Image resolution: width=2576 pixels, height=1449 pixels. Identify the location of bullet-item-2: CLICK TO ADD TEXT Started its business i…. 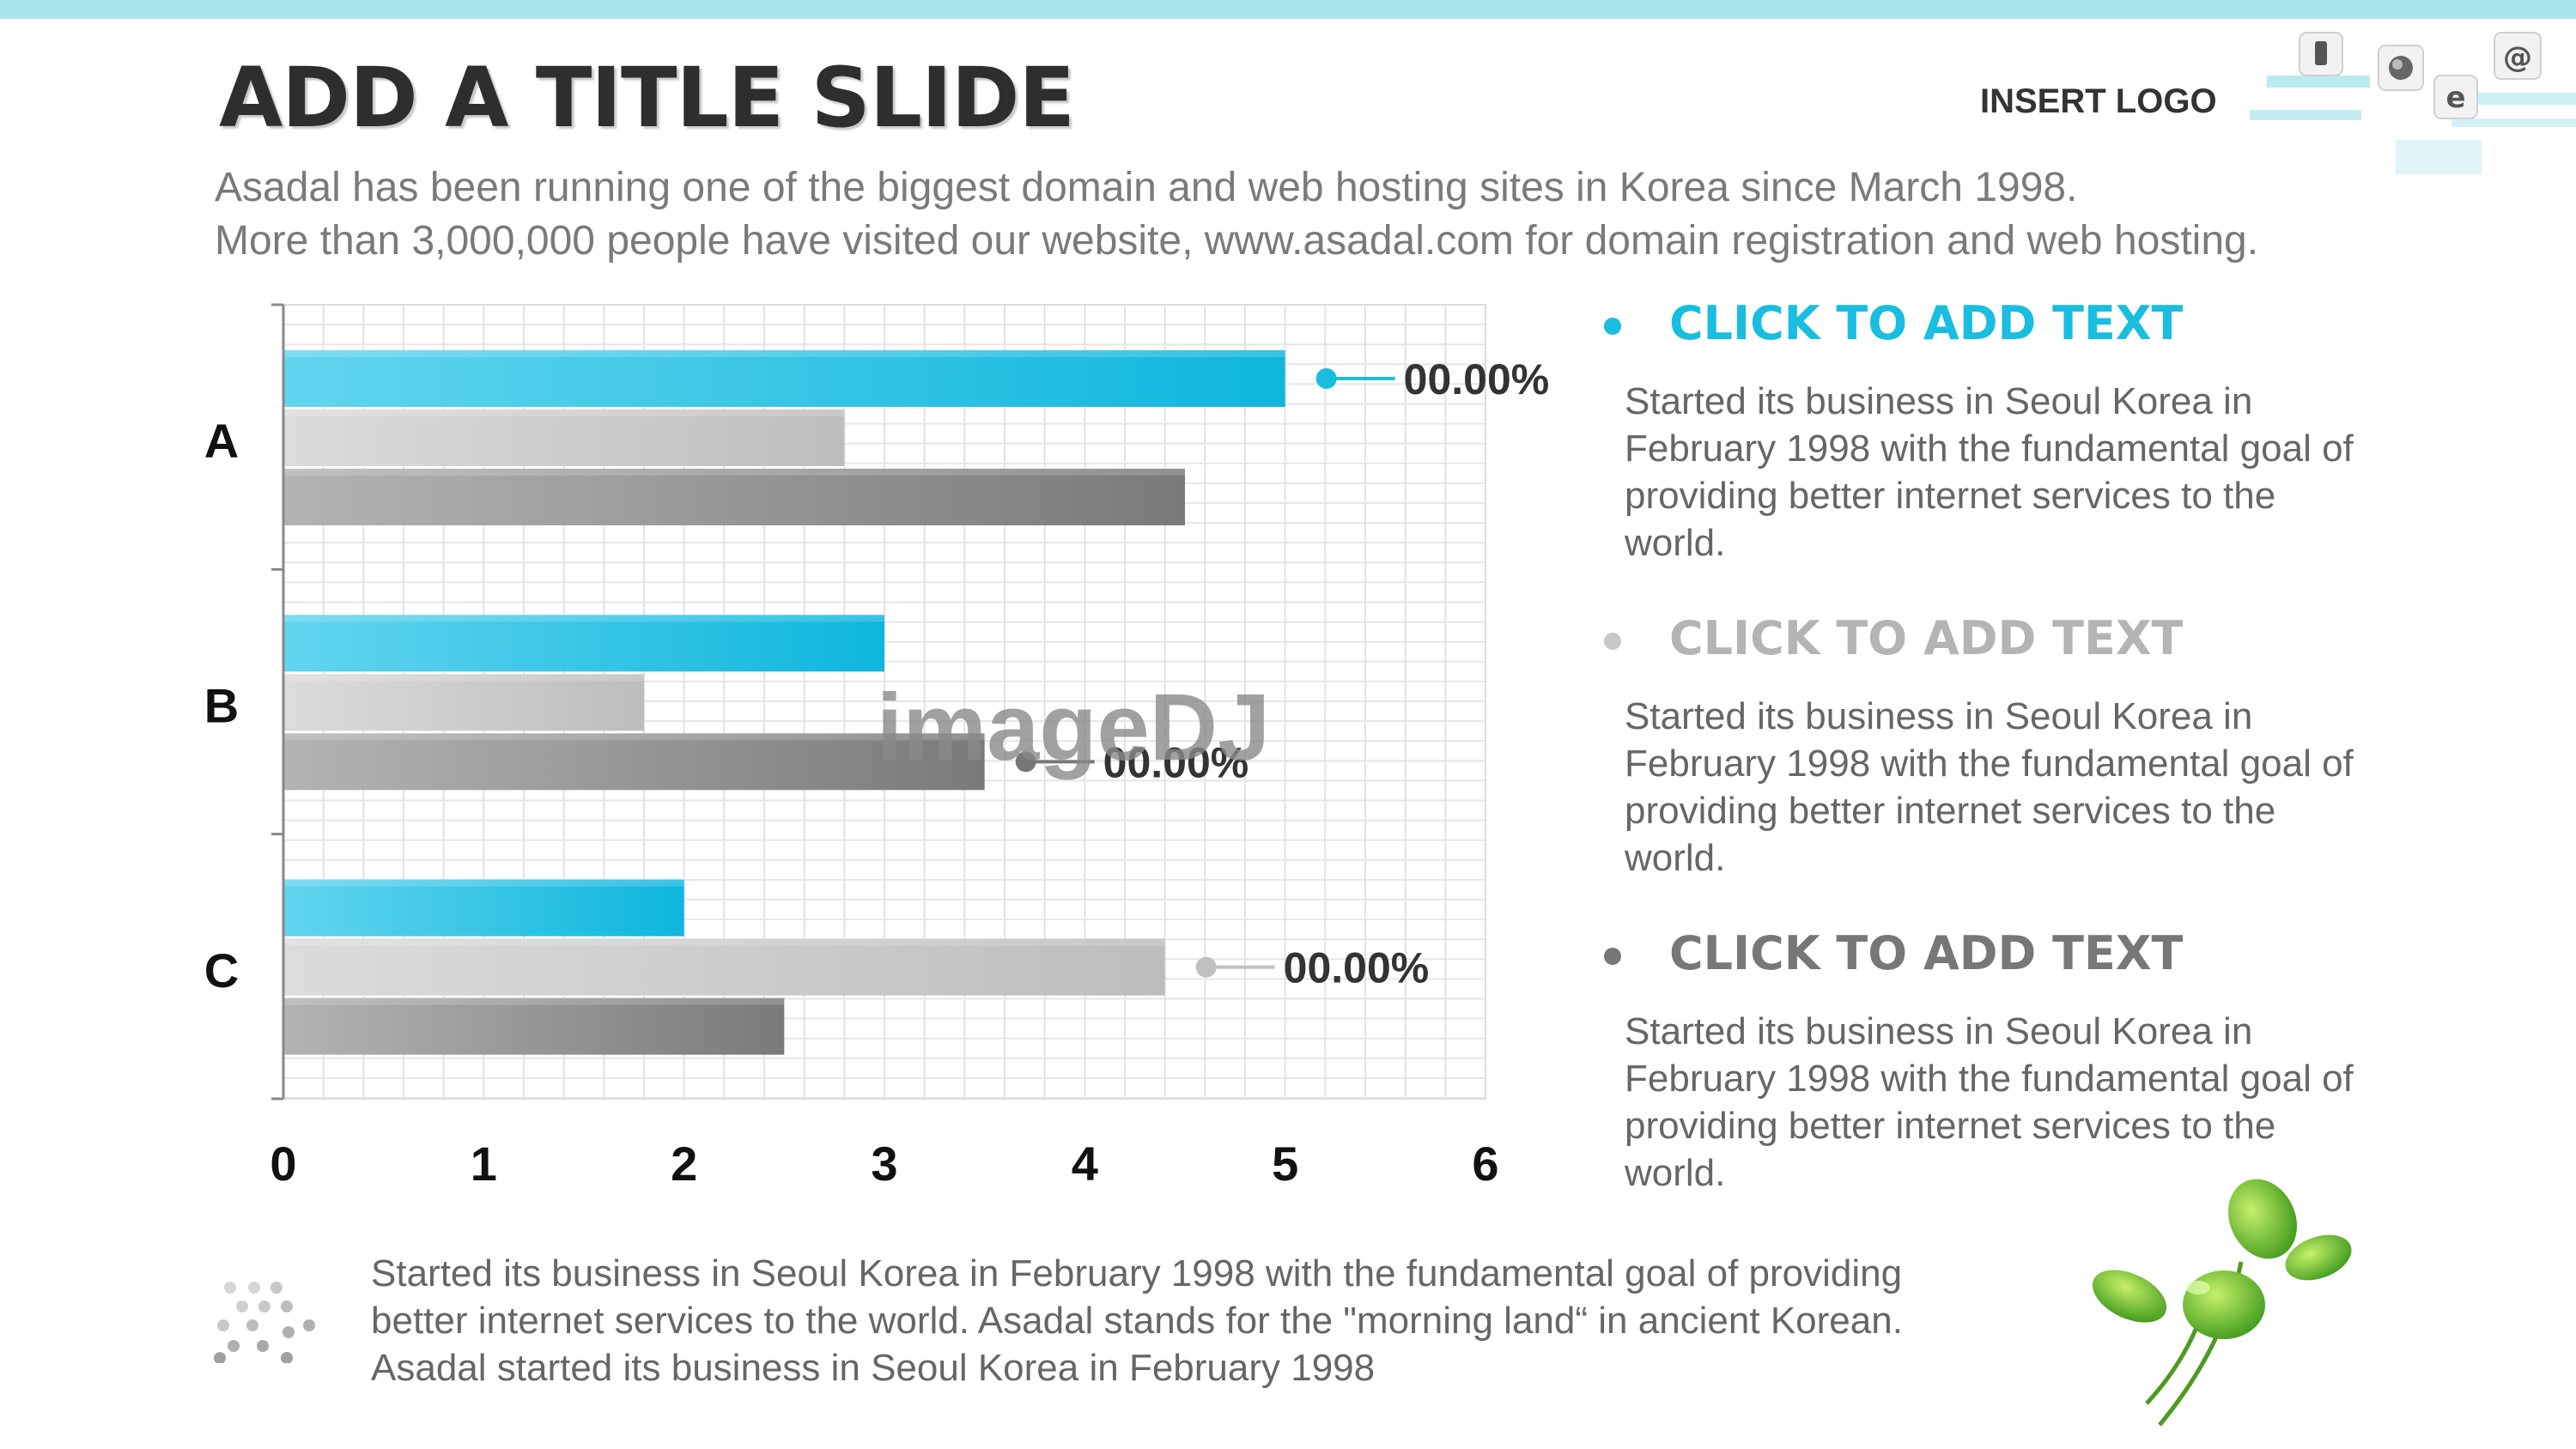
(1983, 745).